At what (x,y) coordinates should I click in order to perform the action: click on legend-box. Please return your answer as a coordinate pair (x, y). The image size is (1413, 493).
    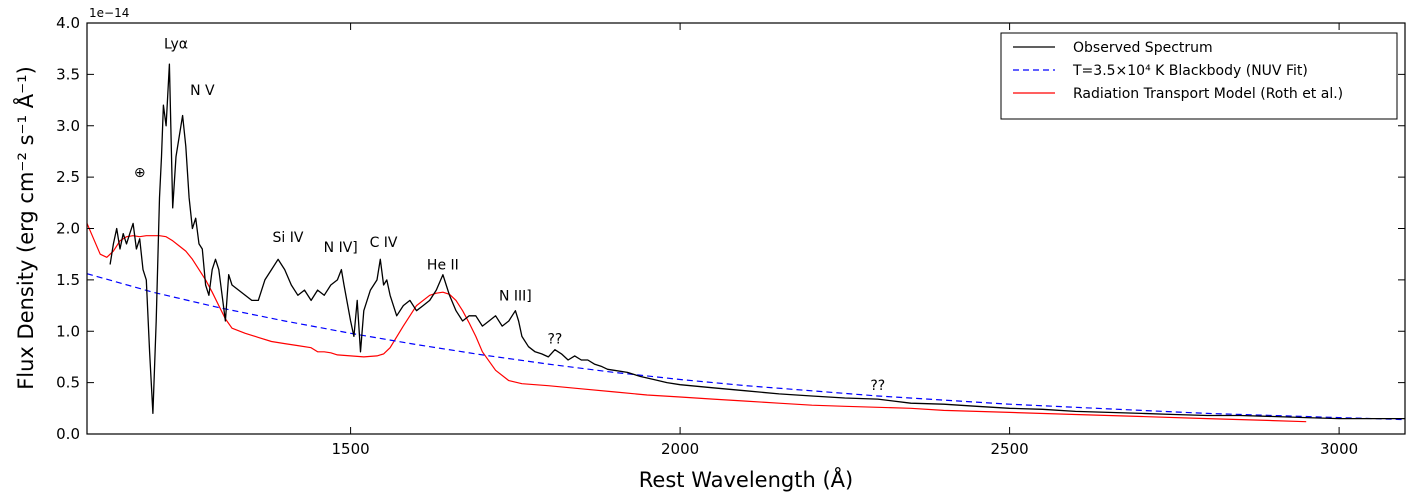
    Looking at the image, I should click on (1199, 76).